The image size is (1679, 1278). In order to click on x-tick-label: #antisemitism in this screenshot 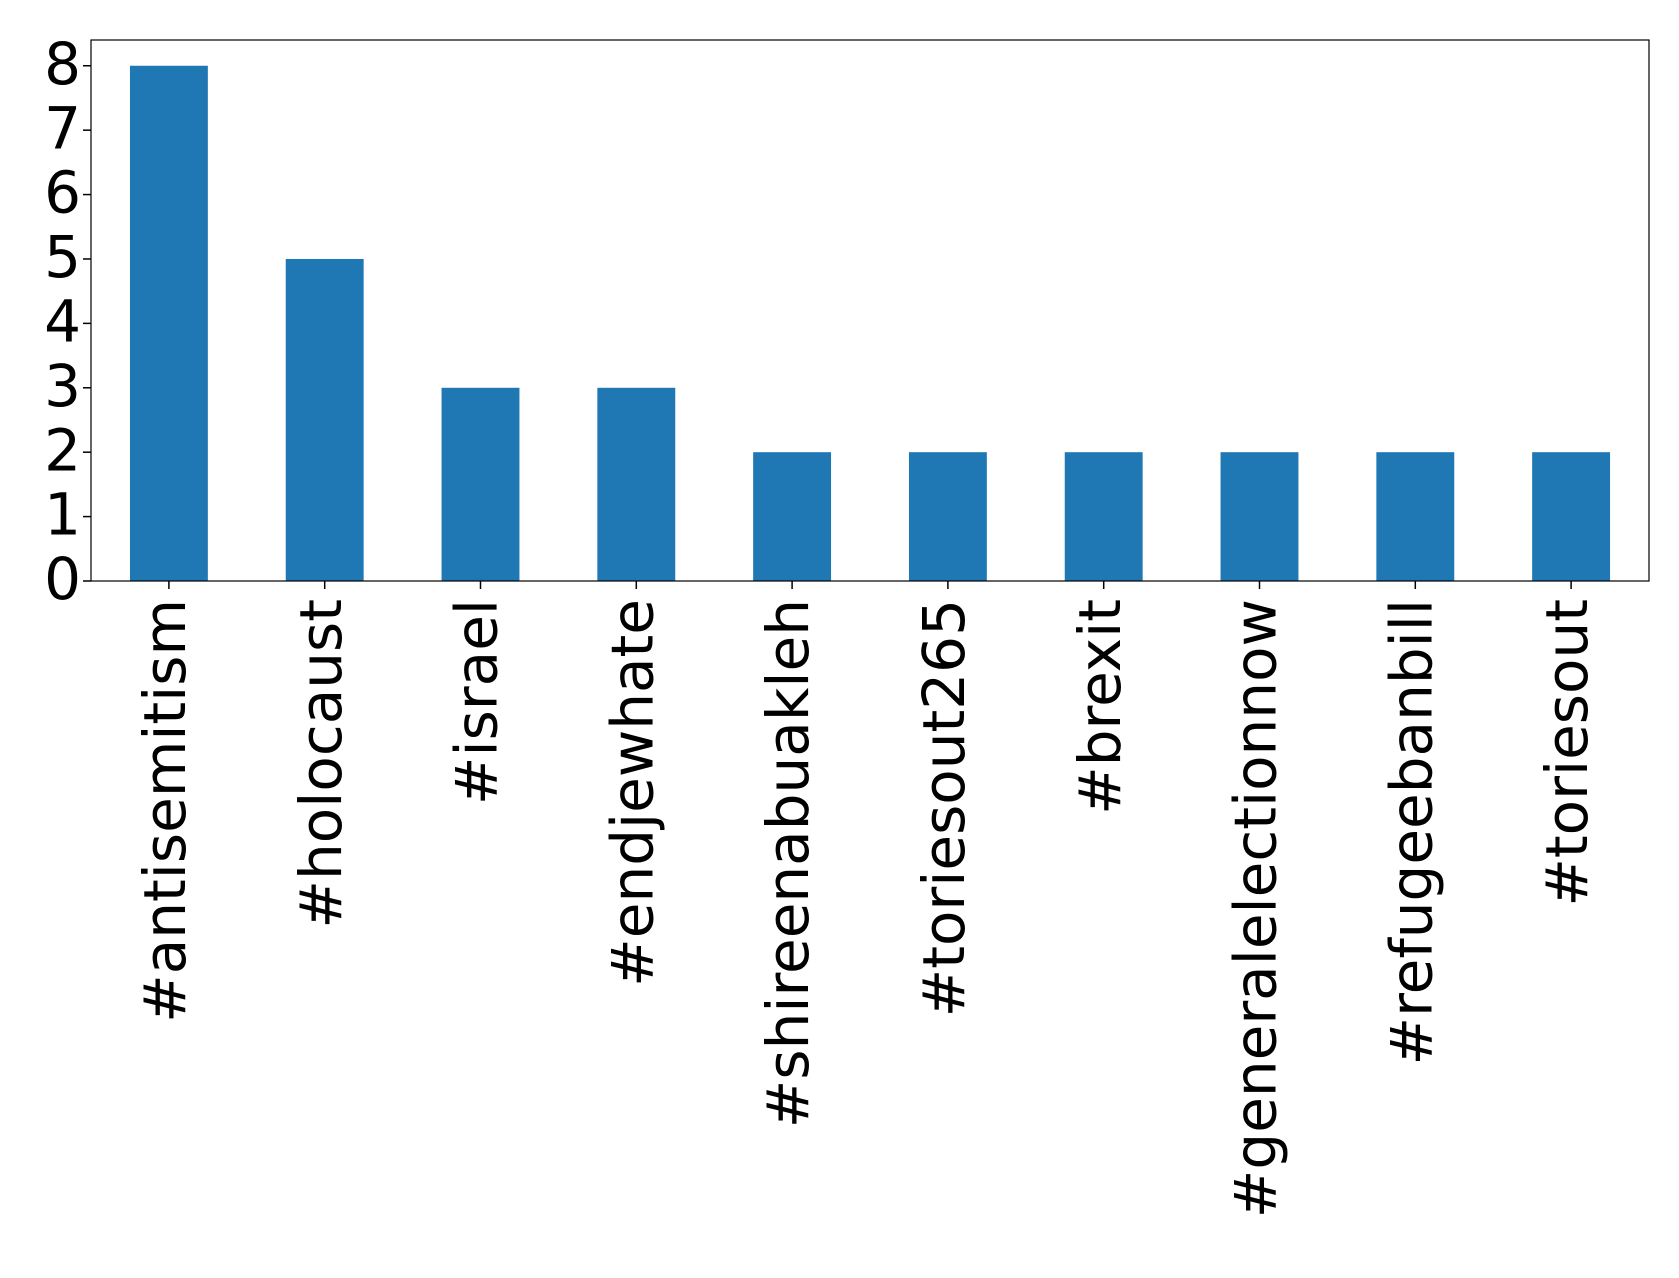, I will do `click(165, 811)`.